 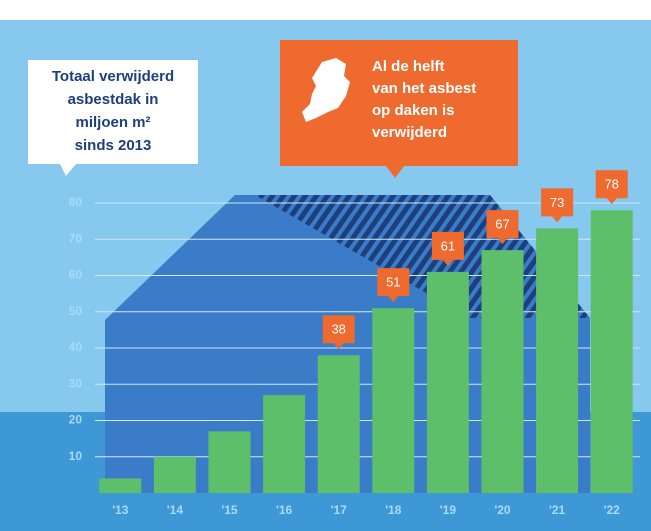 I want to click on annotation: Al de helft, so click(x=408, y=66).